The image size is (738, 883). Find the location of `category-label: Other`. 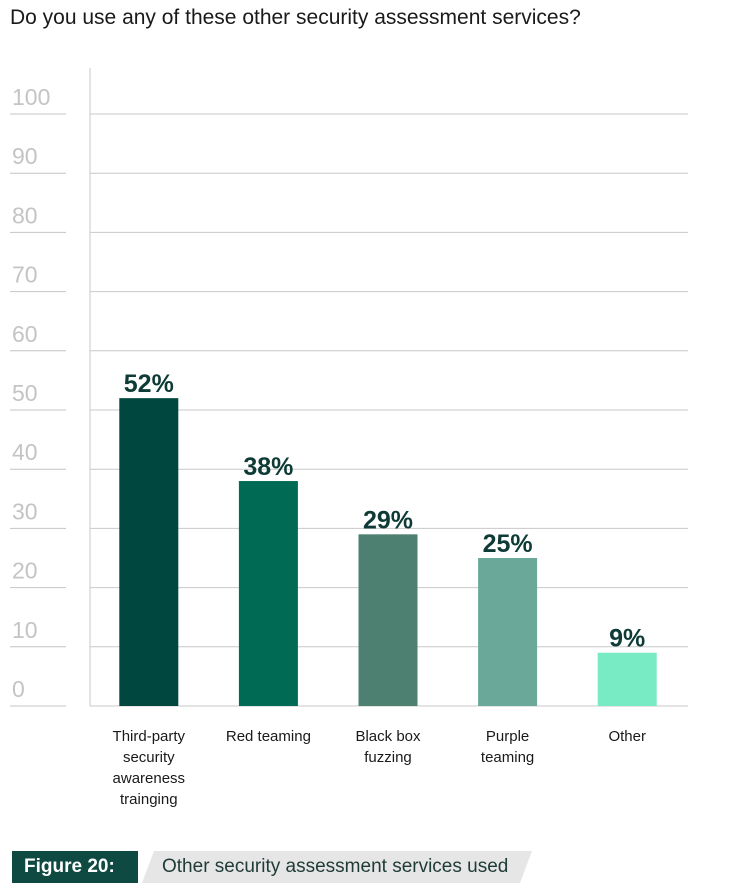

category-label: Other is located at coordinates (627, 736).